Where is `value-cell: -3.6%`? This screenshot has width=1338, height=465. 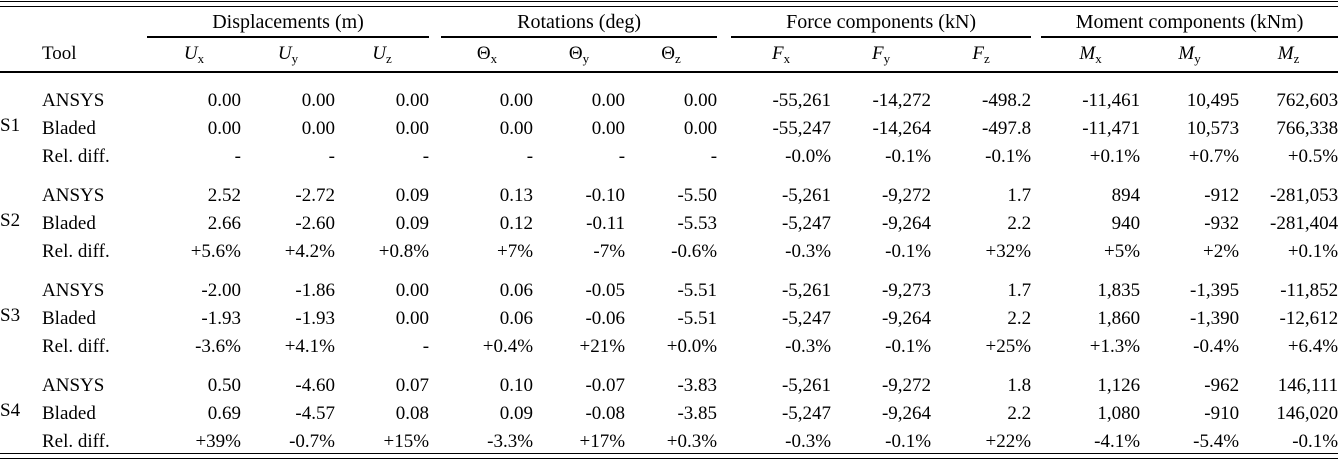
value-cell: -3.6% is located at coordinates (218, 346).